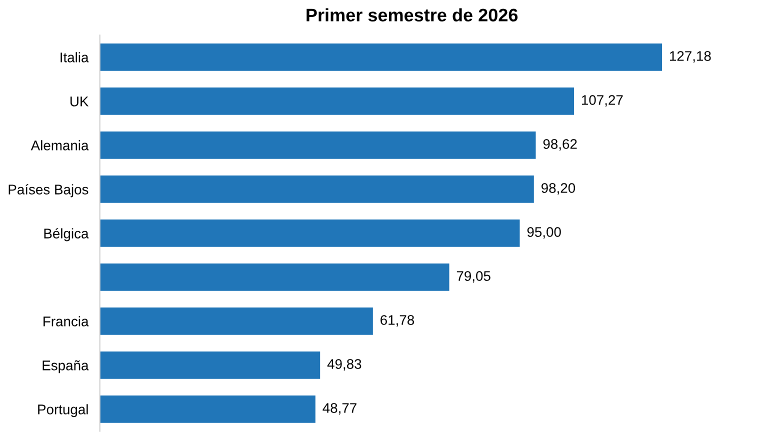  I want to click on data-label: 98,62, so click(560, 145).